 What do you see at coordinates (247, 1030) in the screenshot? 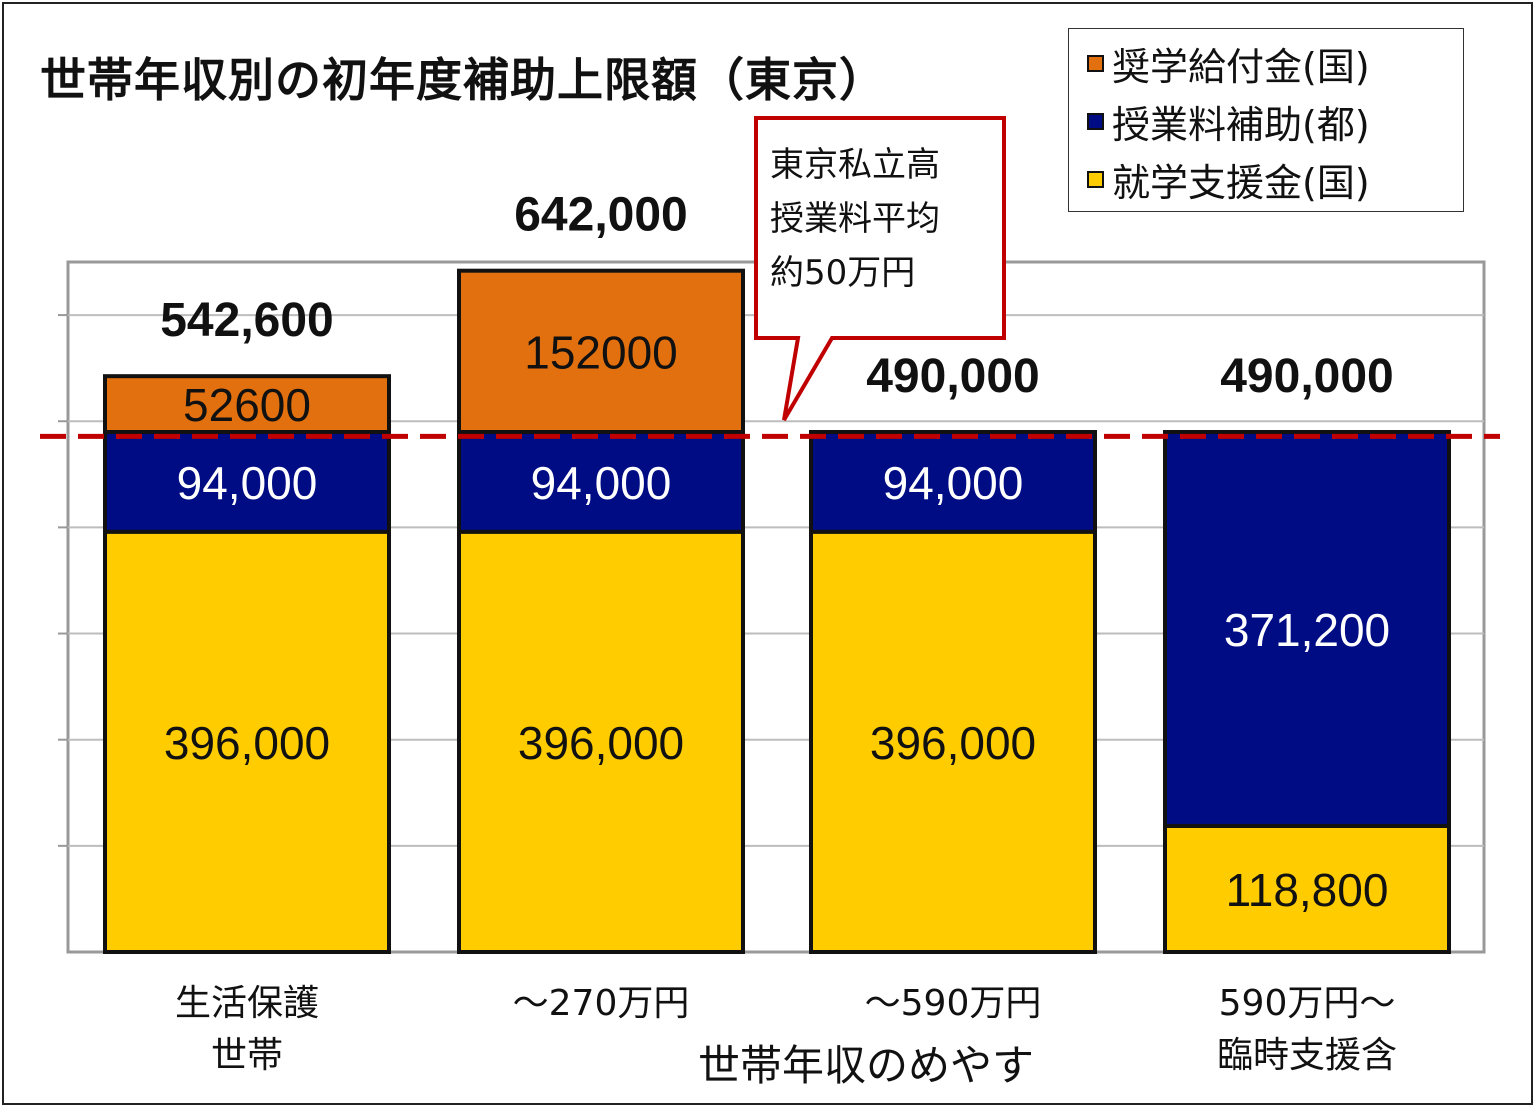
I see `category-label-welfare: 生活保護 世帯` at bounding box center [247, 1030].